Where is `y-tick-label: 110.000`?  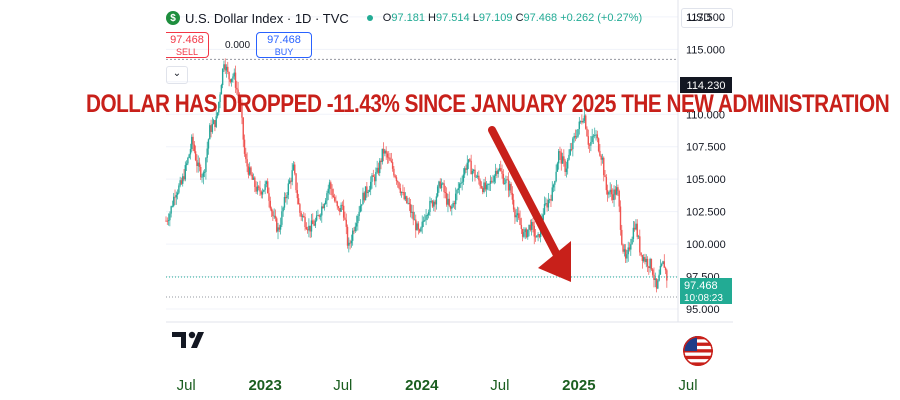 y-tick-label: 110.000 is located at coordinates (705, 115).